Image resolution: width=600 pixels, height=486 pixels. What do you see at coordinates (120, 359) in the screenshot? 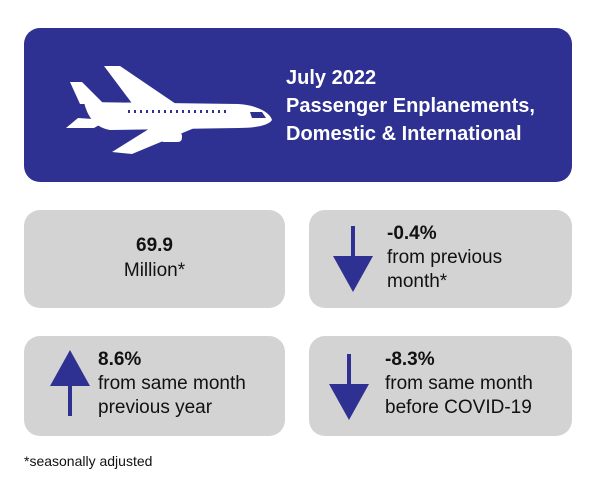
I see `prev-year-value: 8.6%` at bounding box center [120, 359].